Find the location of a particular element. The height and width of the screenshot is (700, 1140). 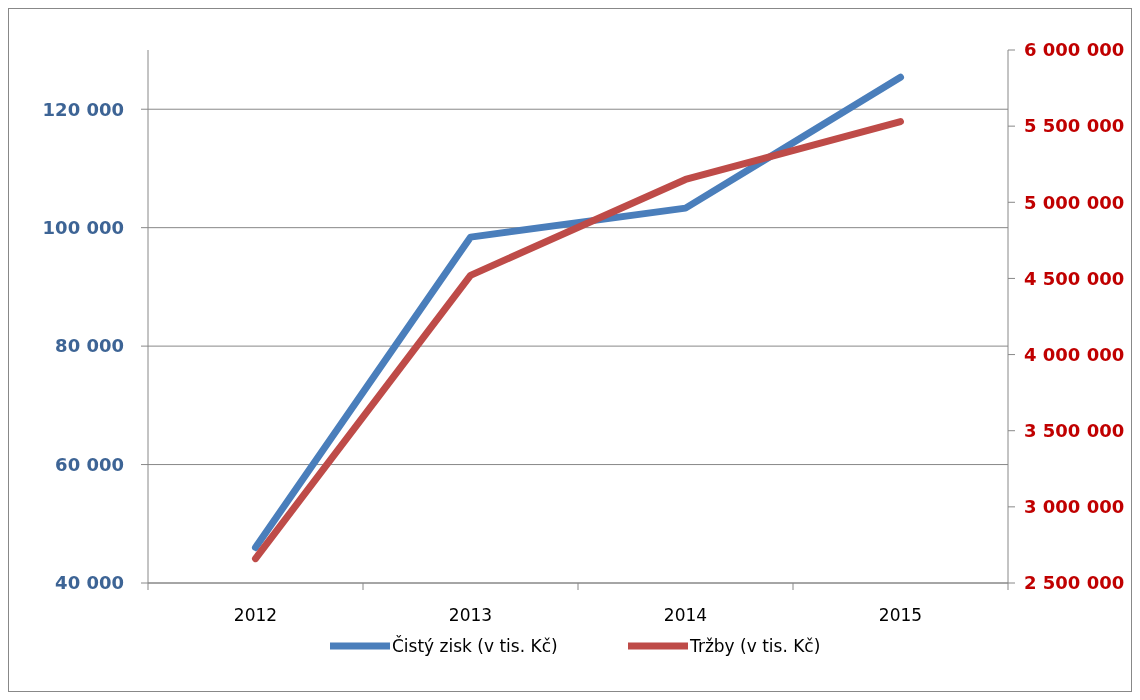

legend-label: Tržby (v tis. Kč) is located at coordinates (755, 645).